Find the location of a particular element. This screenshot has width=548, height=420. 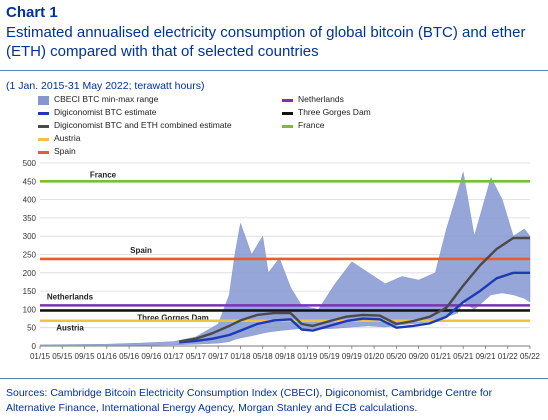

x-tick-label: 05/17 is located at coordinates (196, 356).